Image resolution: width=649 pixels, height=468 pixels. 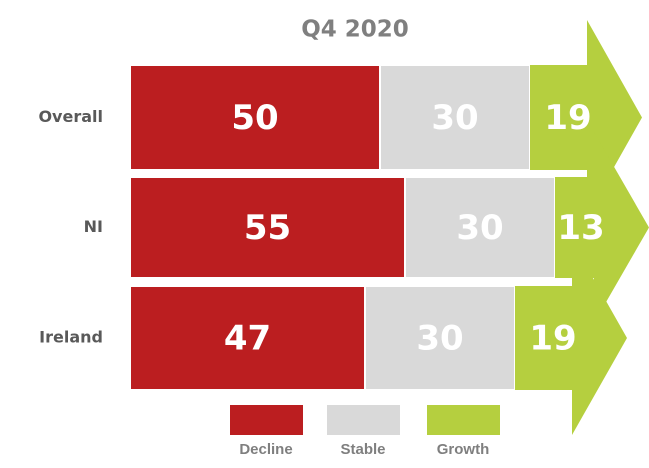 What do you see at coordinates (355, 30) in the screenshot?
I see `chart-title: Q4 2020` at bounding box center [355, 30].